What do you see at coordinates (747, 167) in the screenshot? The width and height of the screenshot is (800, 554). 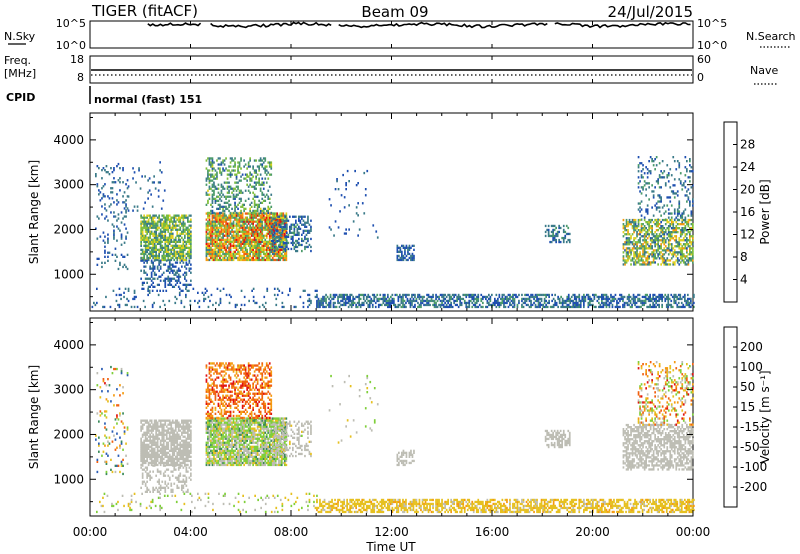 I see `colorbar-tick-label: 24` at bounding box center [747, 167].